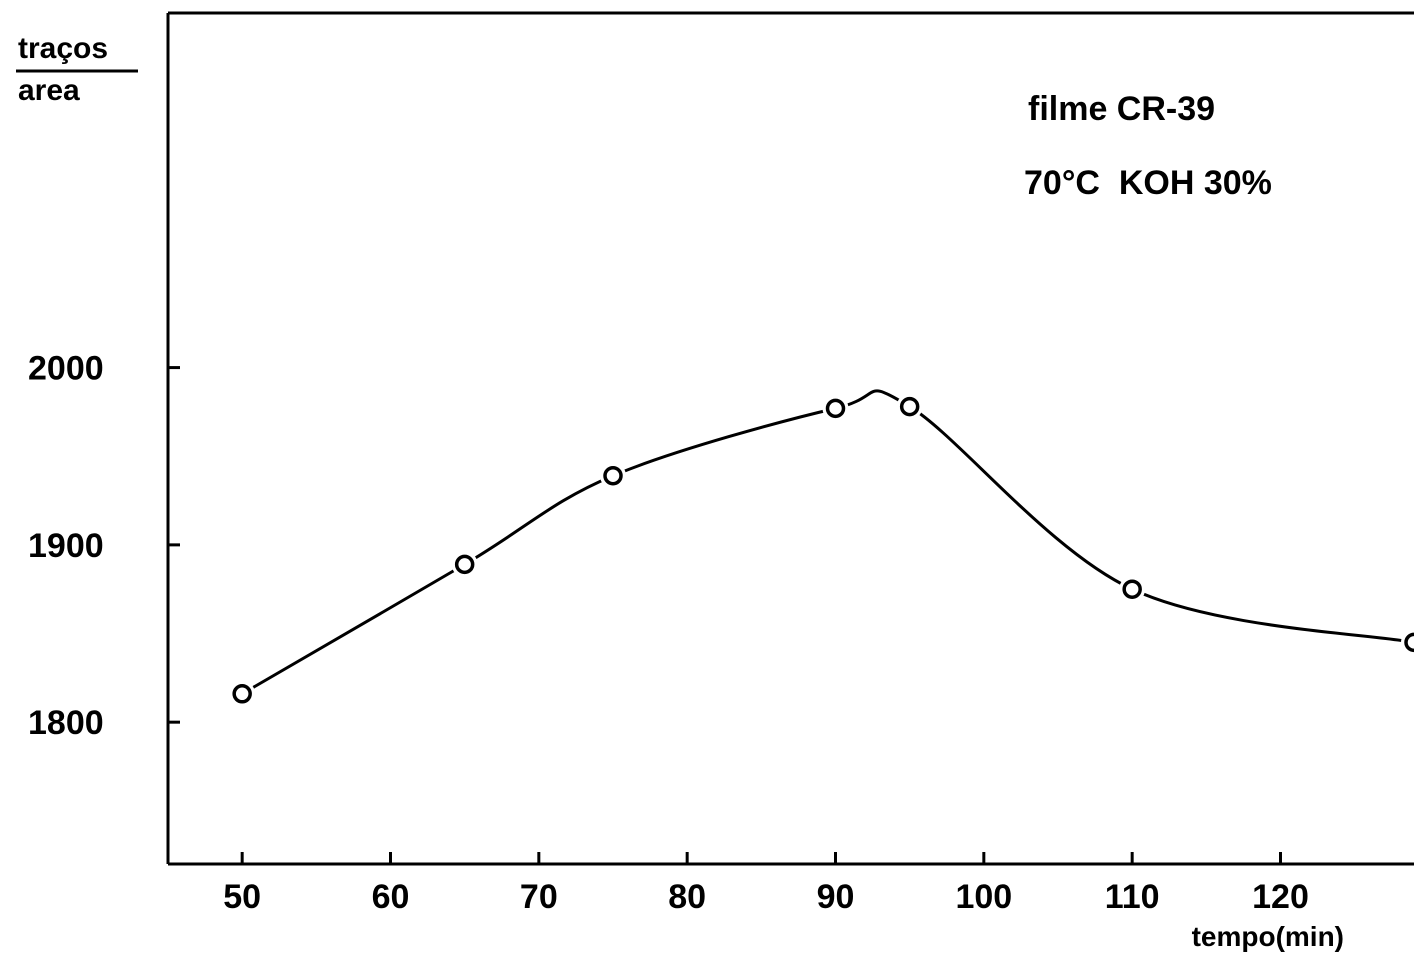 The image size is (1414, 956). I want to click on x-ticks: 50 60 70 80 90 100 110 120, so click(766, 884).